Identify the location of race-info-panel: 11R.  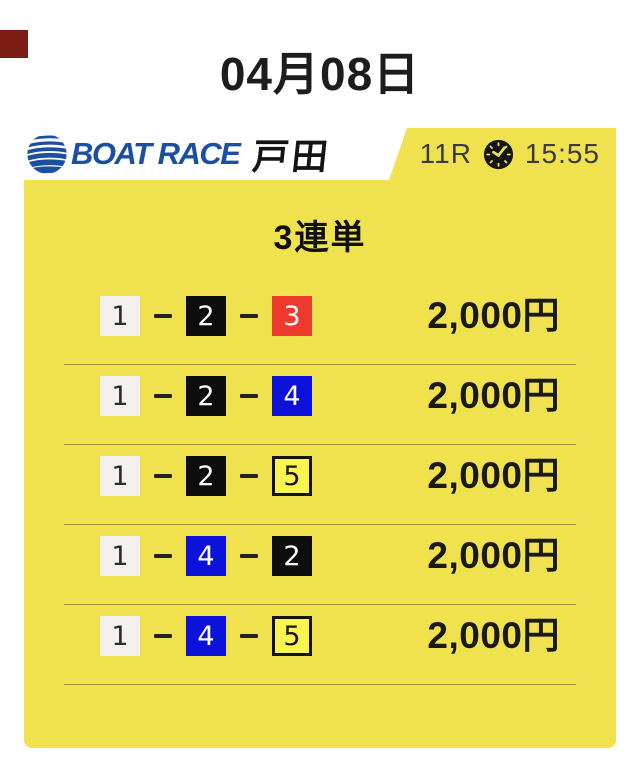
(502, 154).